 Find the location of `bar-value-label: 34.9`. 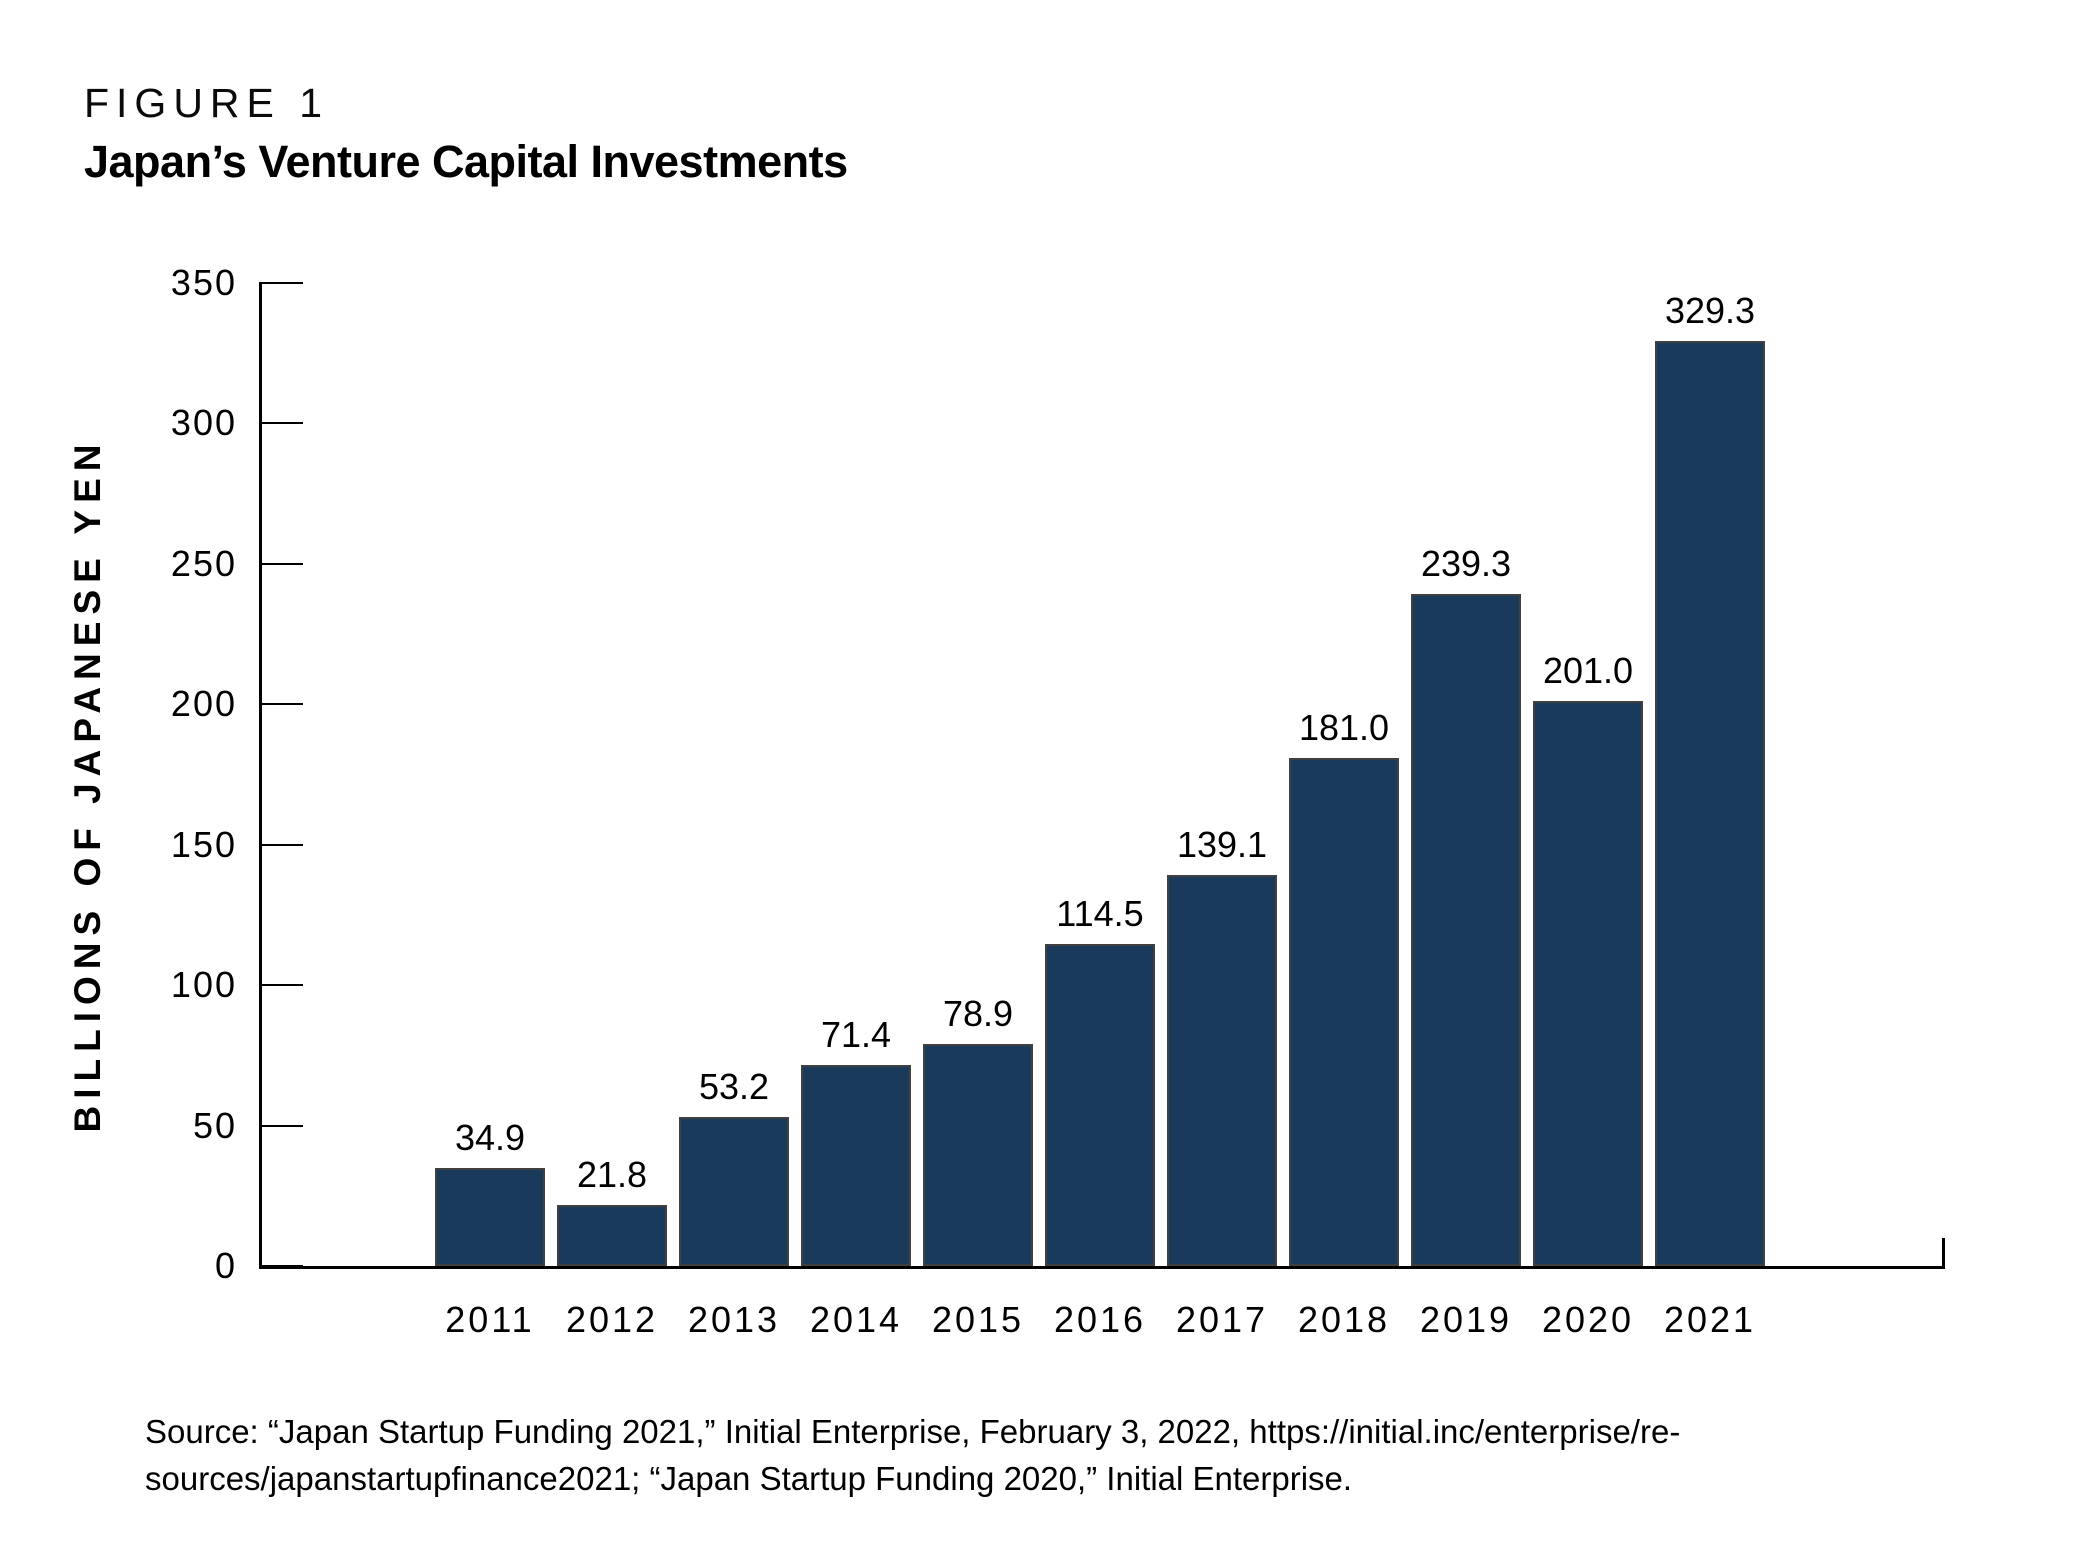

bar-value-label: 34.9 is located at coordinates (490, 1137).